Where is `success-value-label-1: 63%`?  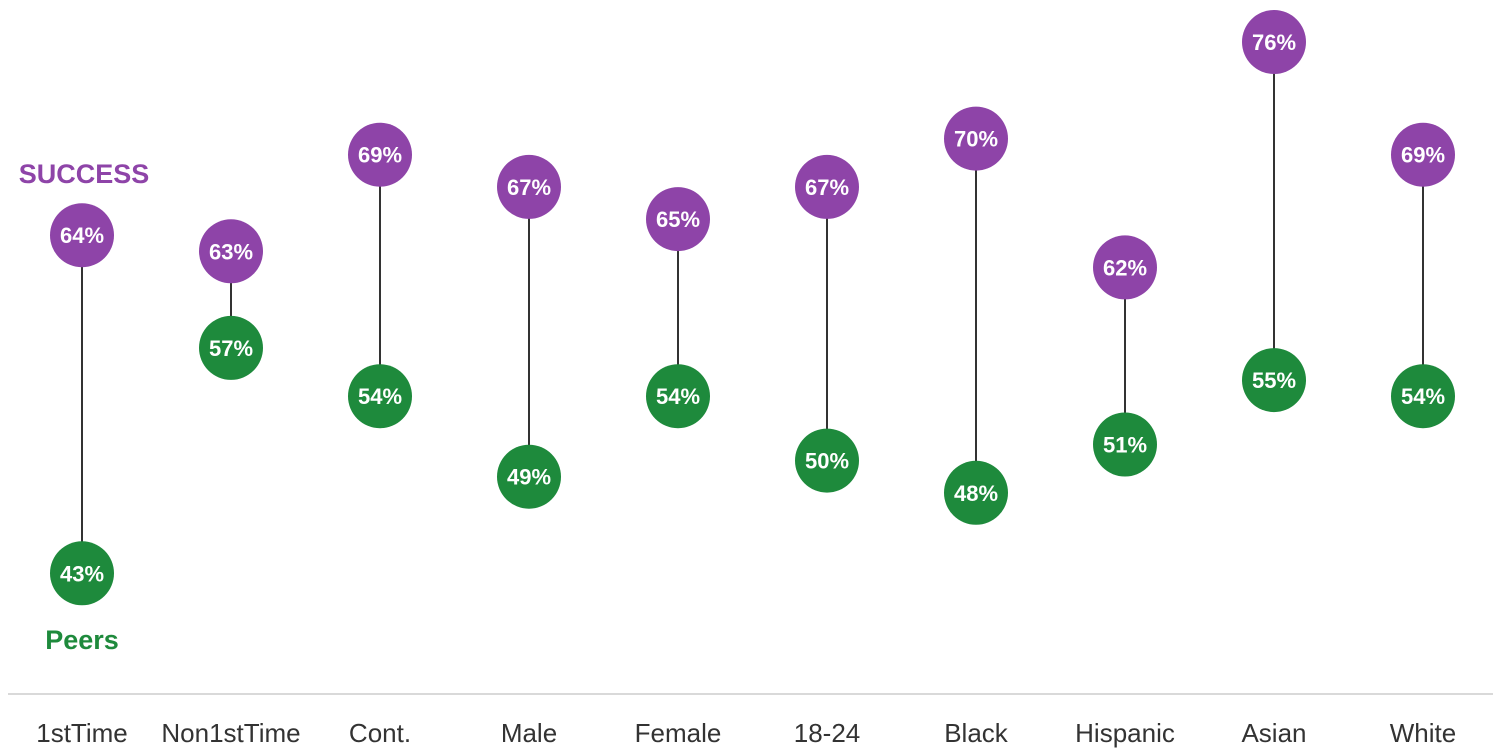
success-value-label-1: 63% is located at coordinates (231, 251).